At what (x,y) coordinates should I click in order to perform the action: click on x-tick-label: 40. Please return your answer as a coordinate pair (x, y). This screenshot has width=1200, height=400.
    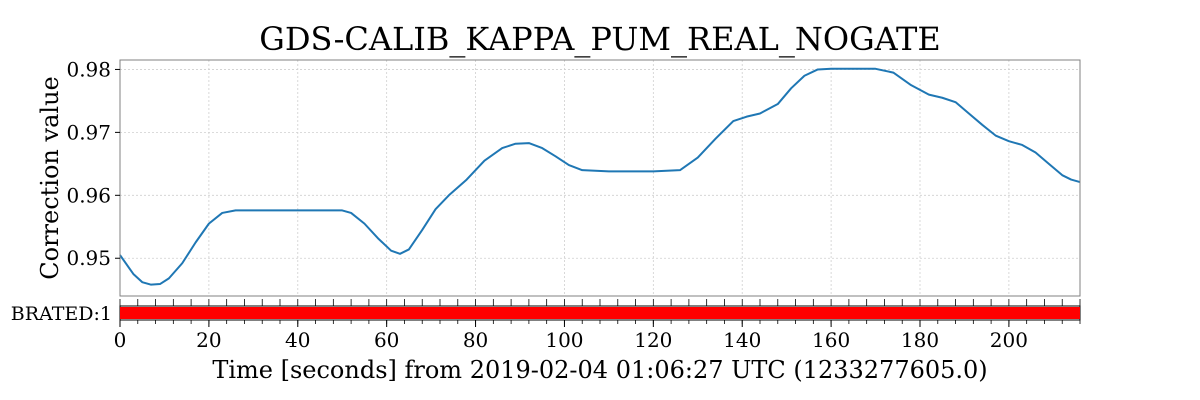
    Looking at the image, I should click on (297, 340).